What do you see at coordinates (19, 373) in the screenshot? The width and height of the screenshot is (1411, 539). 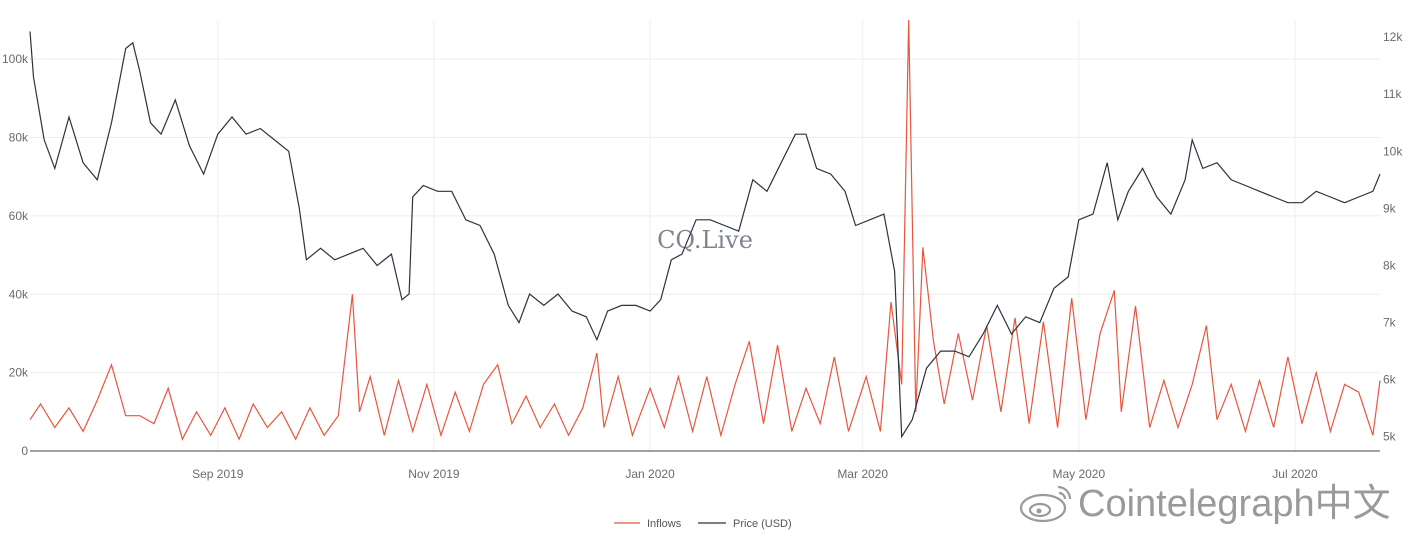 I see `left-tick-label: 20k` at bounding box center [19, 373].